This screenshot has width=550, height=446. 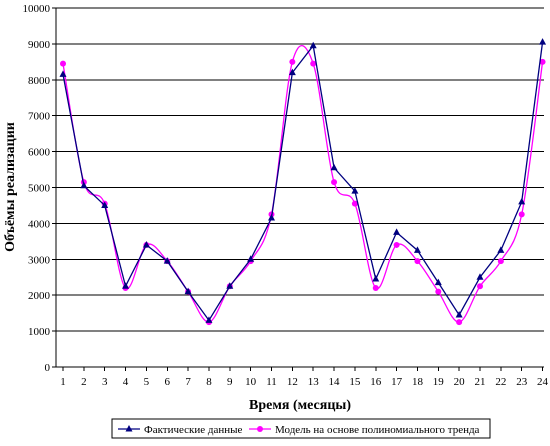 I want to click on legend-actual-label: Фактические данные, so click(x=193, y=430).